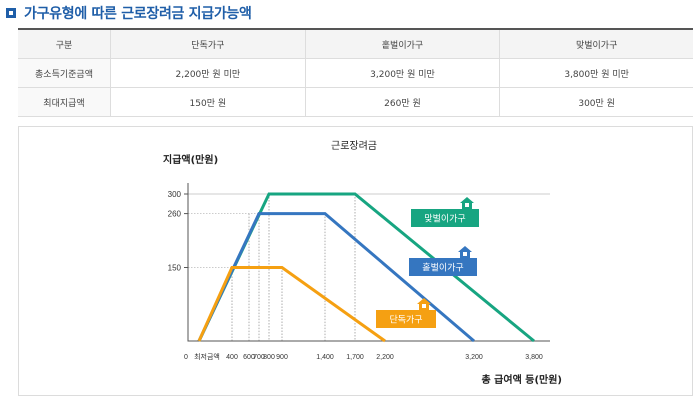 The image size is (700, 402). What do you see at coordinates (64, 73) in the screenshot?
I see `table-cell: 총소득기준금액` at bounding box center [64, 73].